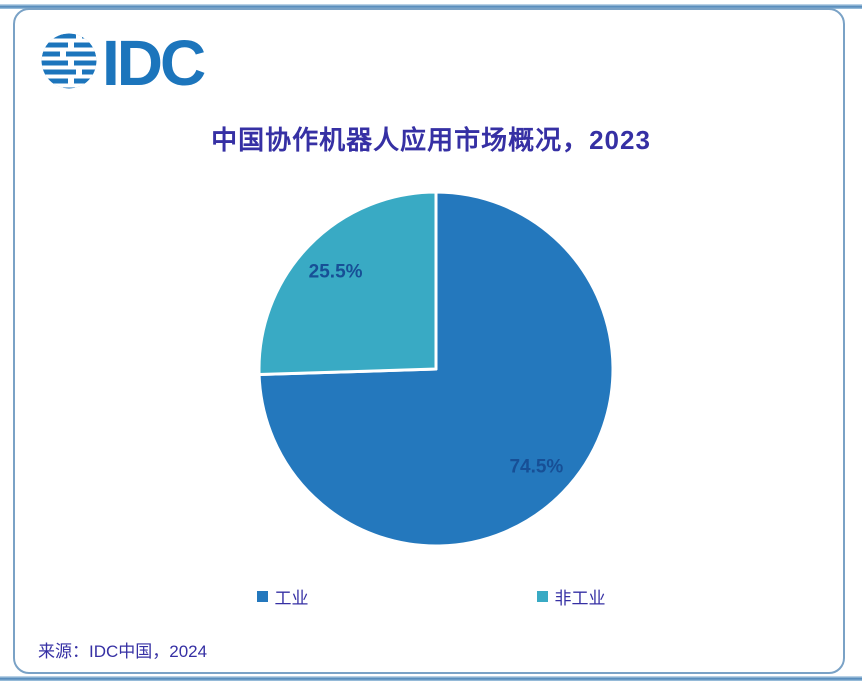  Describe the element at coordinates (431, 140) in the screenshot. I see `chart-title: 中国协作机器人应用市场概况，2023` at that location.